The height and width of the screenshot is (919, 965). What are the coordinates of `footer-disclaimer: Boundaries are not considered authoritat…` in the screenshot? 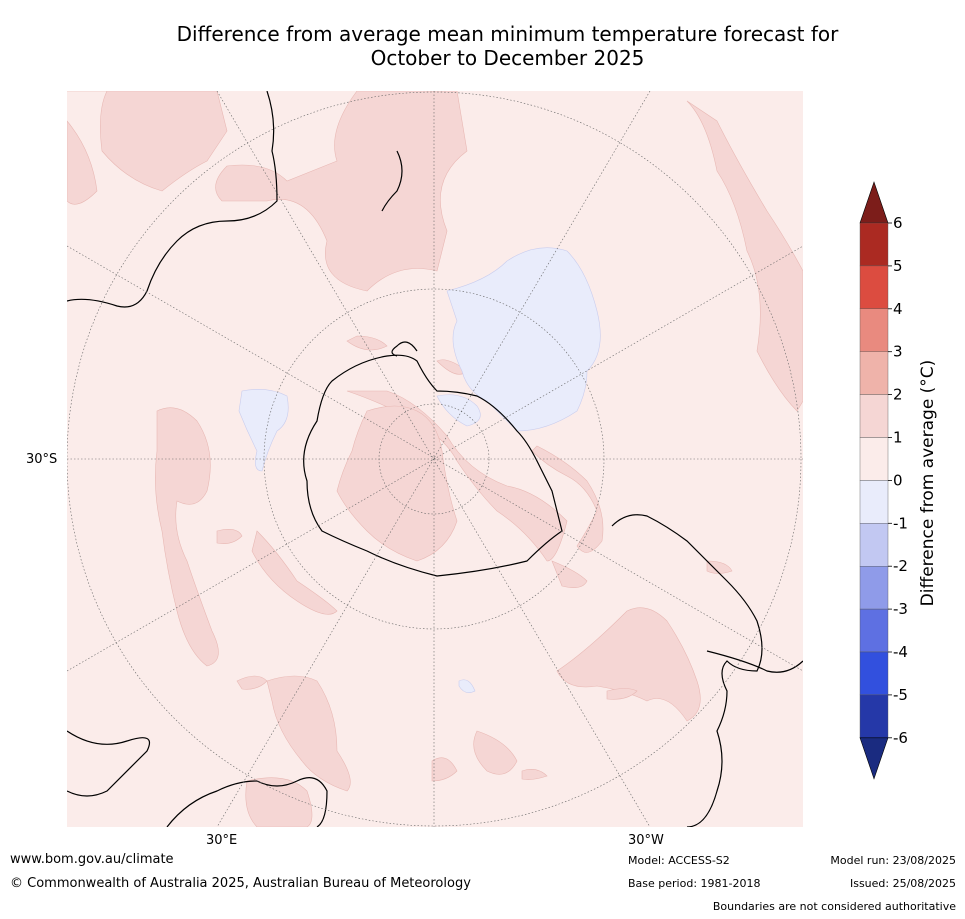 It's located at (834, 906).